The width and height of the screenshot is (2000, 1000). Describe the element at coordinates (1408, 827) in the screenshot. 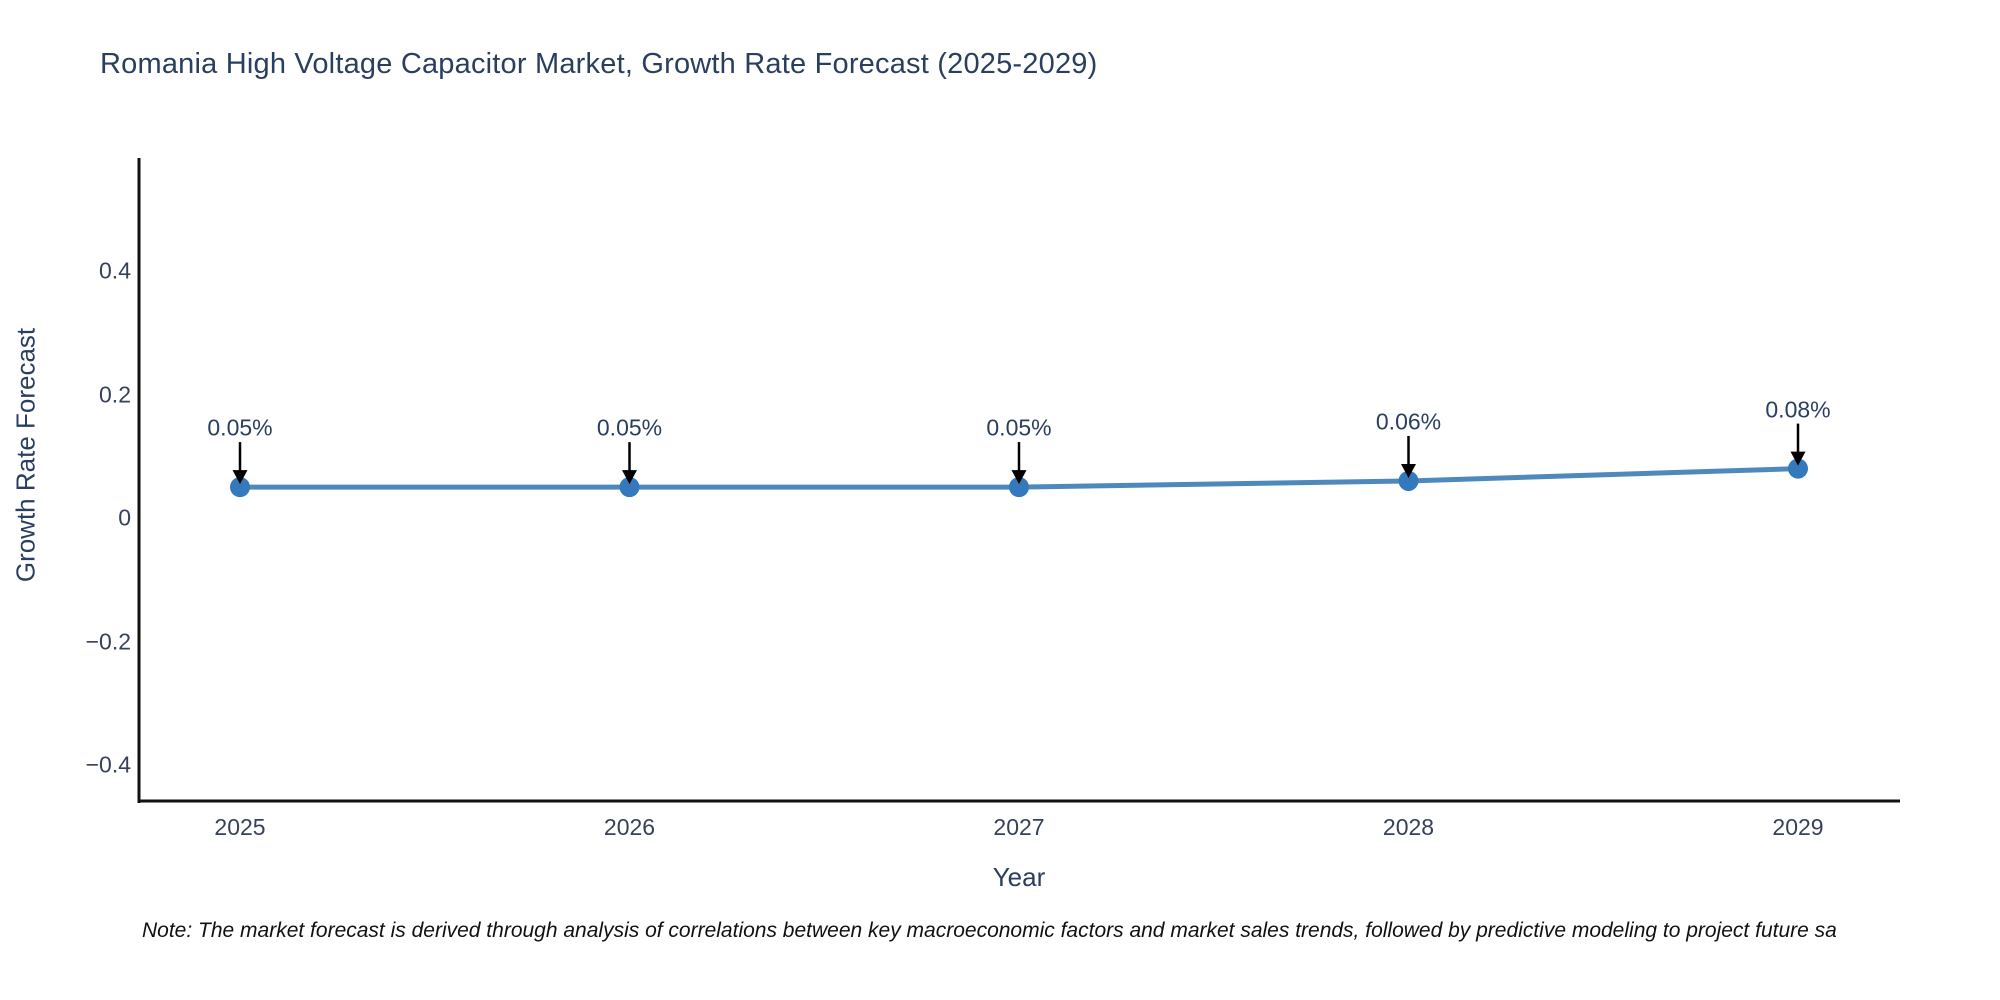

I see `x-tick-label: 2028` at that location.